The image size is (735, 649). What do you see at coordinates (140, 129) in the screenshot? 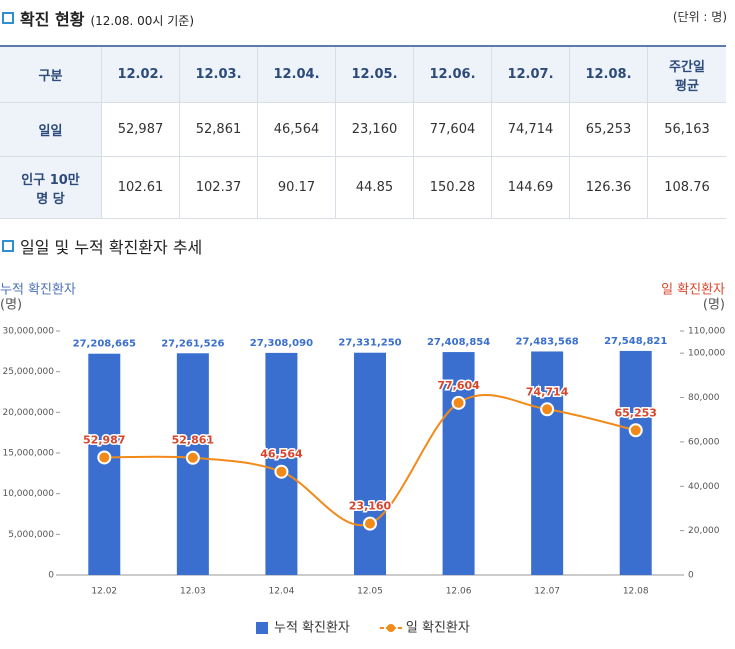
I see `cell: 52,987` at bounding box center [140, 129].